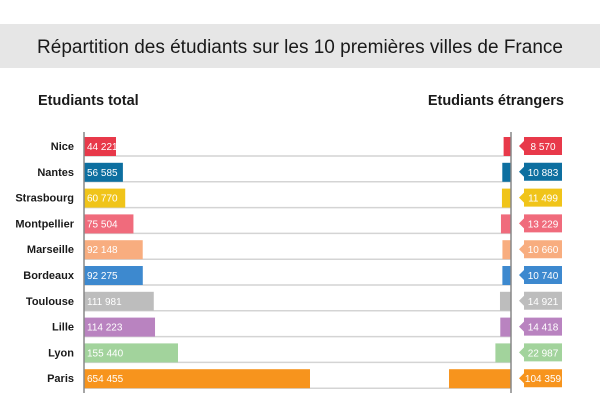 This screenshot has width=600, height=403. What do you see at coordinates (543, 224) in the screenshot?
I see `bar-foreign-label: 13 229` at bounding box center [543, 224].